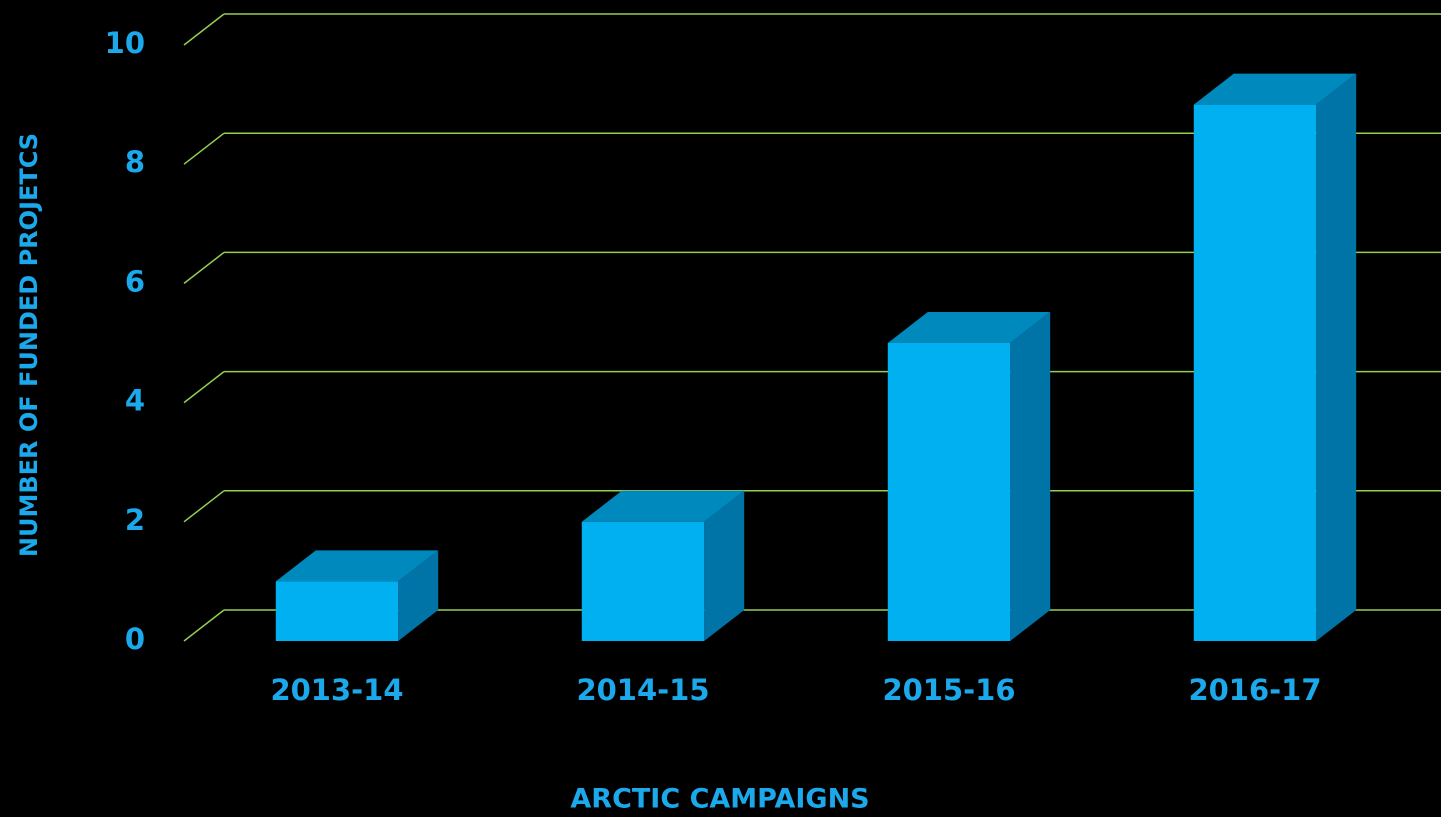  What do you see at coordinates (719, 799) in the screenshot?
I see `x-axis-title: ARCTIC CAMPAIGNS` at bounding box center [719, 799].